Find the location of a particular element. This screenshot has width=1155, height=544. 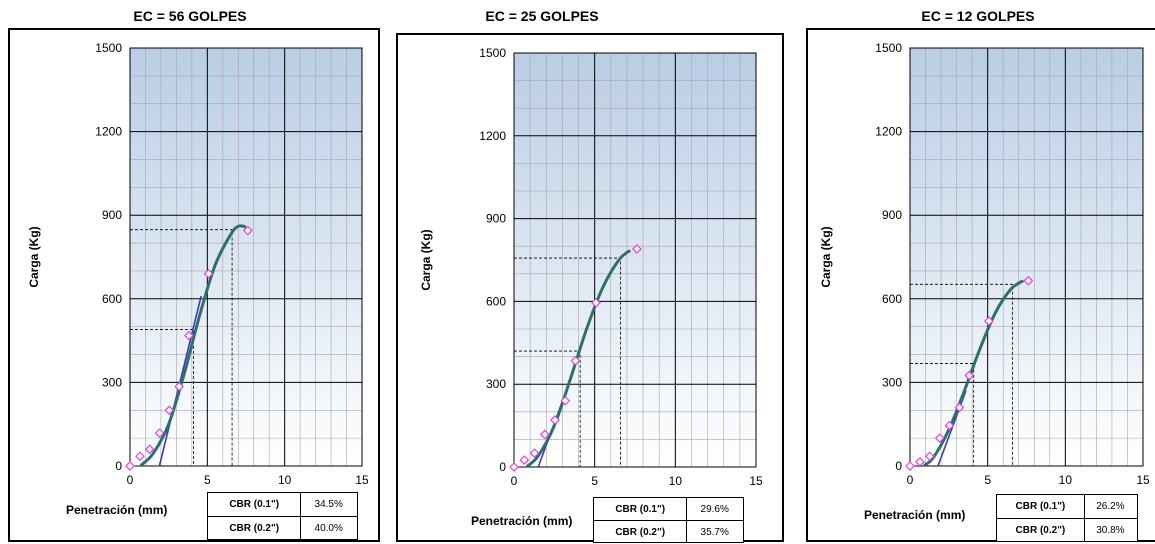

cbr-table-56: CBR (0.1") 34.5% CBR (0.2") 40.0% is located at coordinates (282, 516).